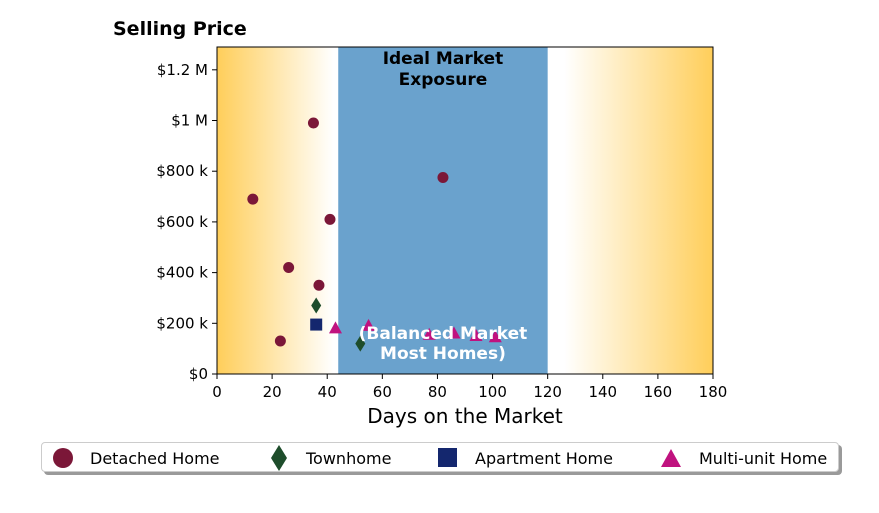 This screenshot has height=513, width=879. Describe the element at coordinates (443, 59) in the screenshot. I see `region-label-top-line1: Ideal Market` at that location.